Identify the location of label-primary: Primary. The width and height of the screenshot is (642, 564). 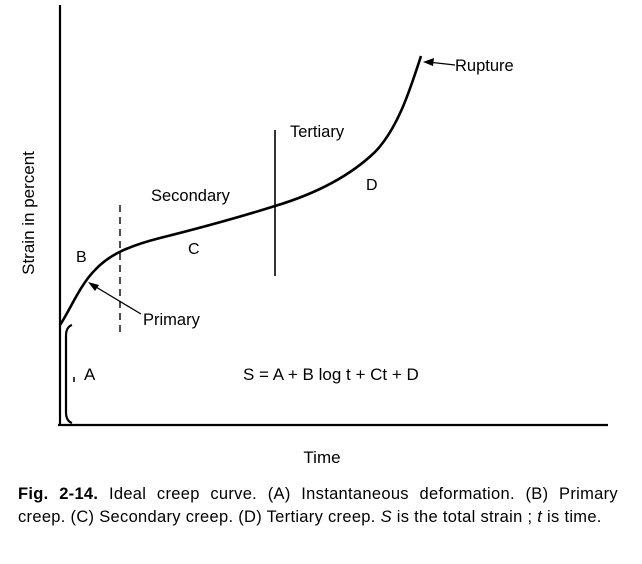
(172, 320).